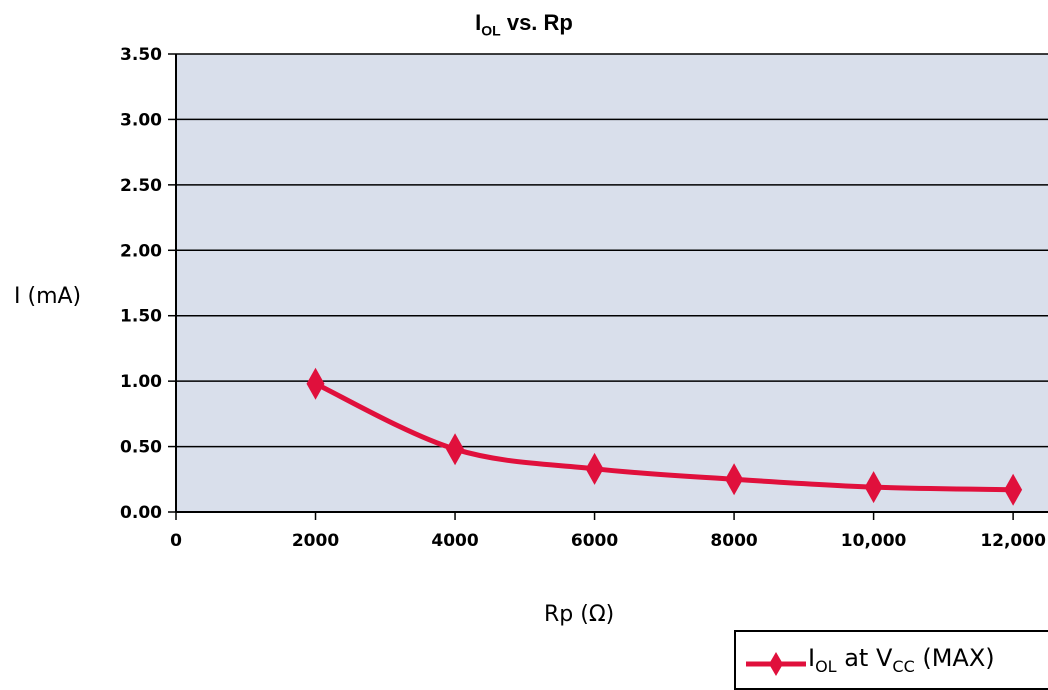 This screenshot has height=690, width=1048. I want to click on x-tick-label-1: 2000, so click(315, 541).